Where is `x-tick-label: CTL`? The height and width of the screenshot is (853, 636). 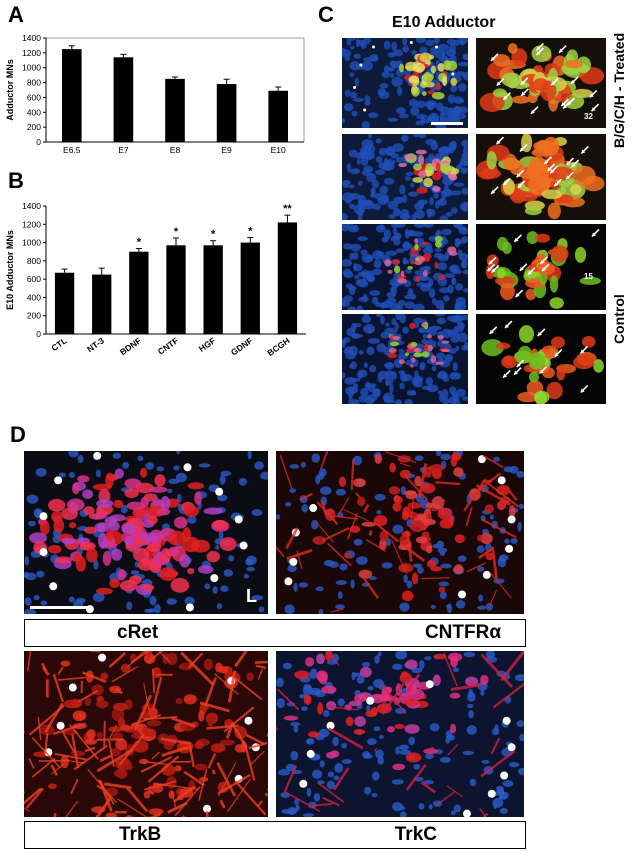 x-tick-label: CTL is located at coordinates (58, 344).